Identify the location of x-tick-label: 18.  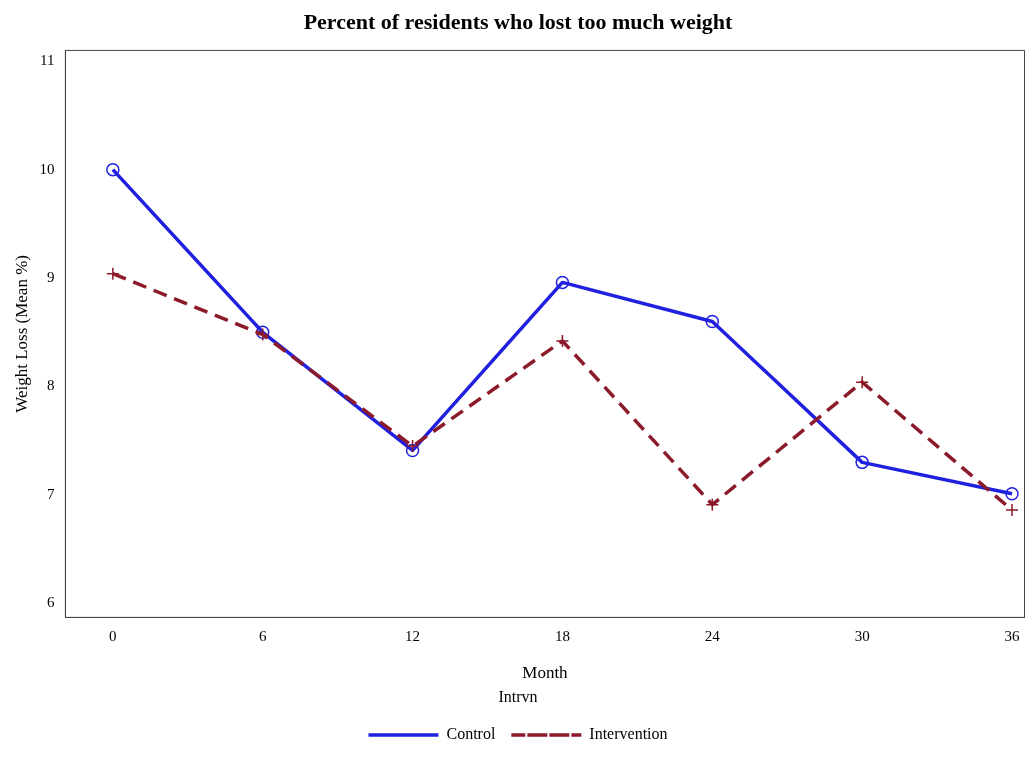
(562, 636).